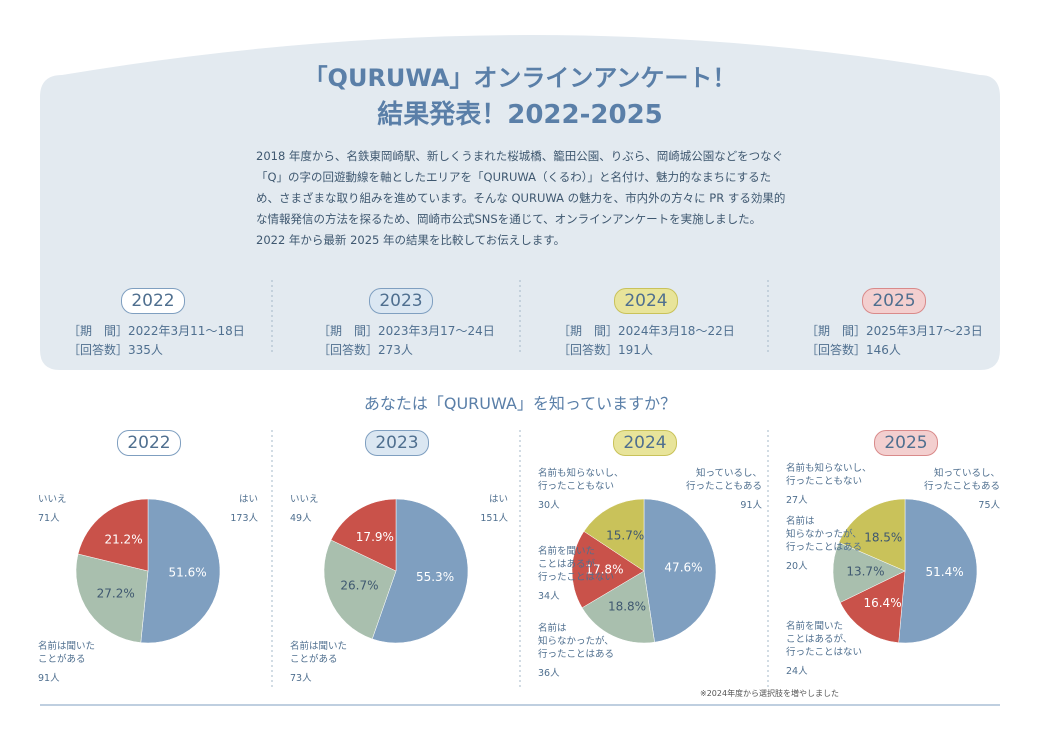  Describe the element at coordinates (549, 596) in the screenshot. I see `count: 34人` at that location.